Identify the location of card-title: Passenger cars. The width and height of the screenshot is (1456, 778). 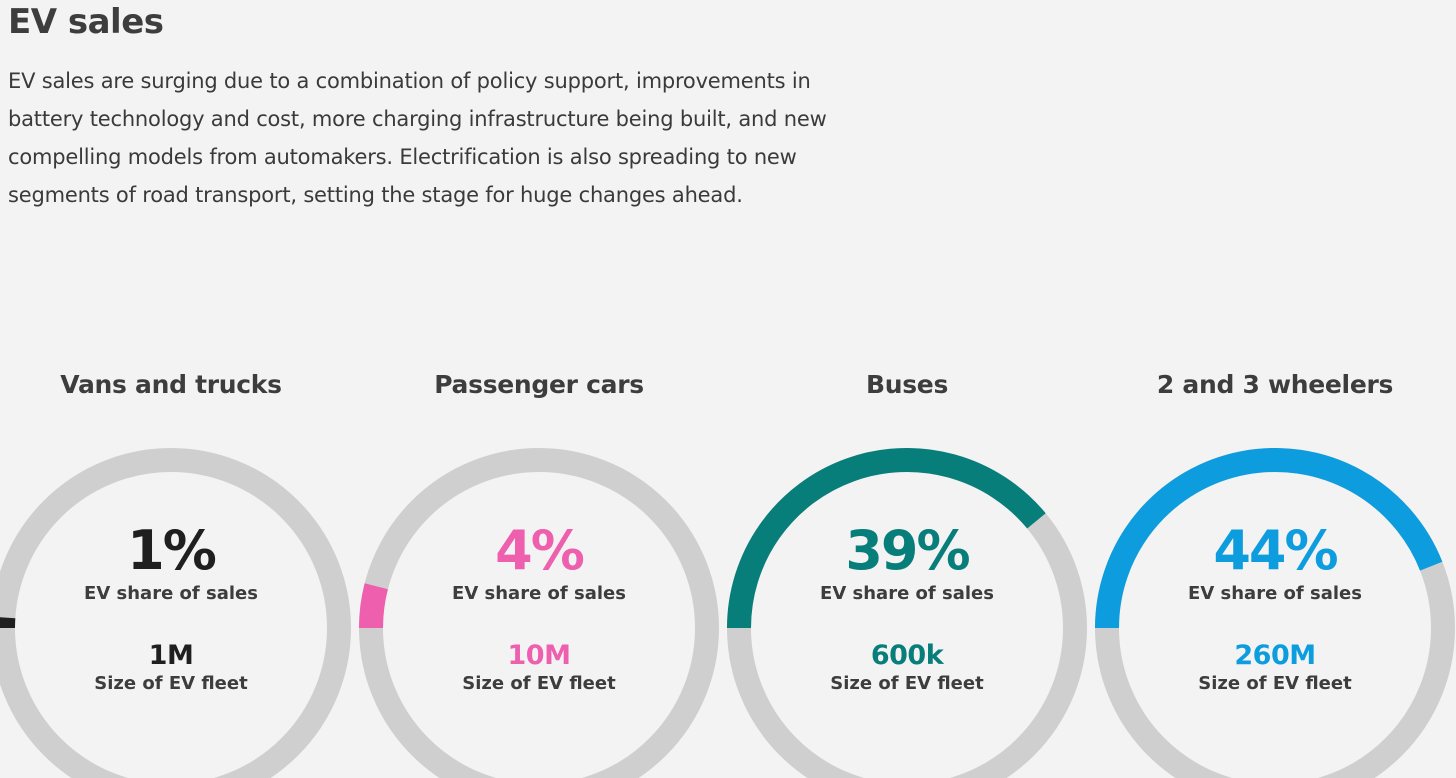
(539, 384).